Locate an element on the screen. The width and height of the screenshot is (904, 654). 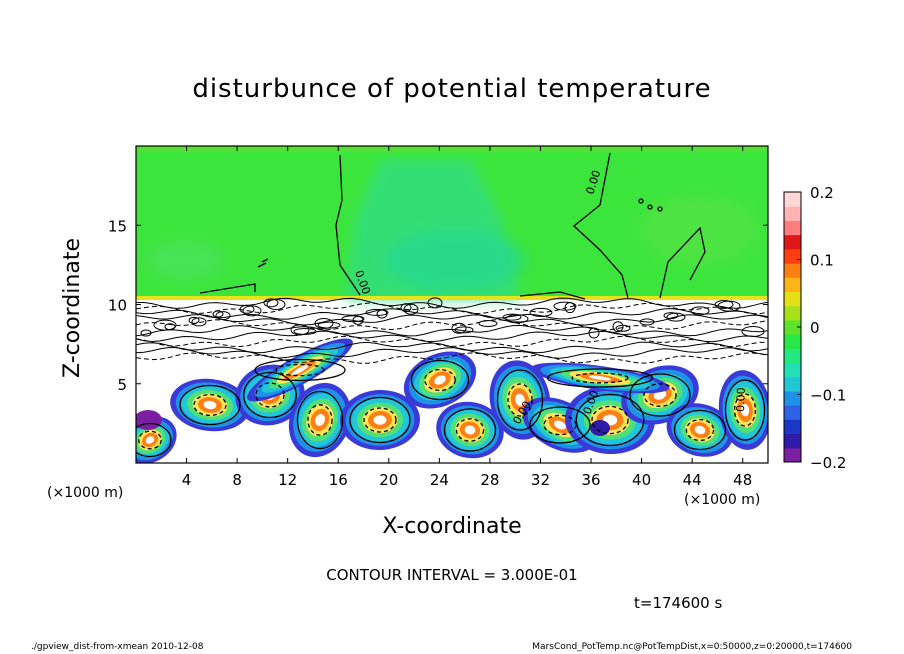
top-band is located at coordinates (452, 149).